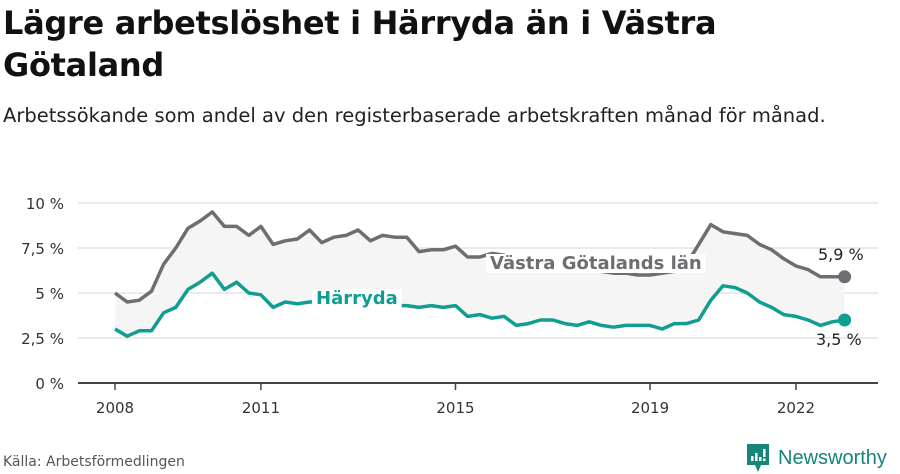 The width and height of the screenshot is (900, 474). I want to click on series-label-harryda: Härryda, so click(357, 298).